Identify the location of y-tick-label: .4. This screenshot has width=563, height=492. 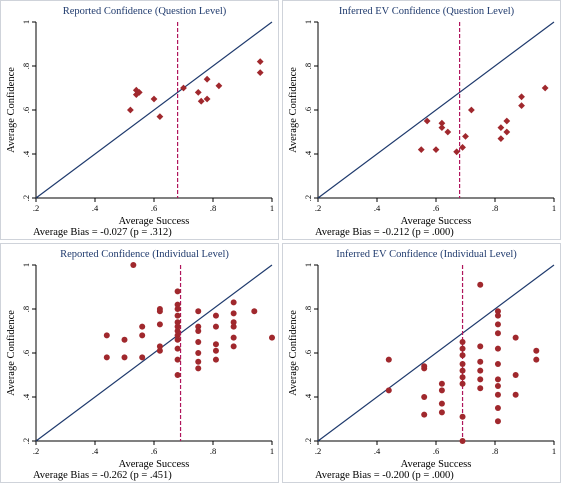
(26, 153).